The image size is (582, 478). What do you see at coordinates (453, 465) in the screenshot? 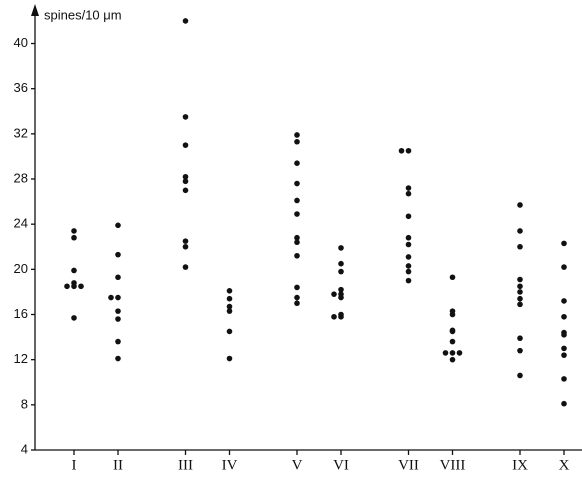
I see `x-tick-label: VIII` at bounding box center [453, 465].